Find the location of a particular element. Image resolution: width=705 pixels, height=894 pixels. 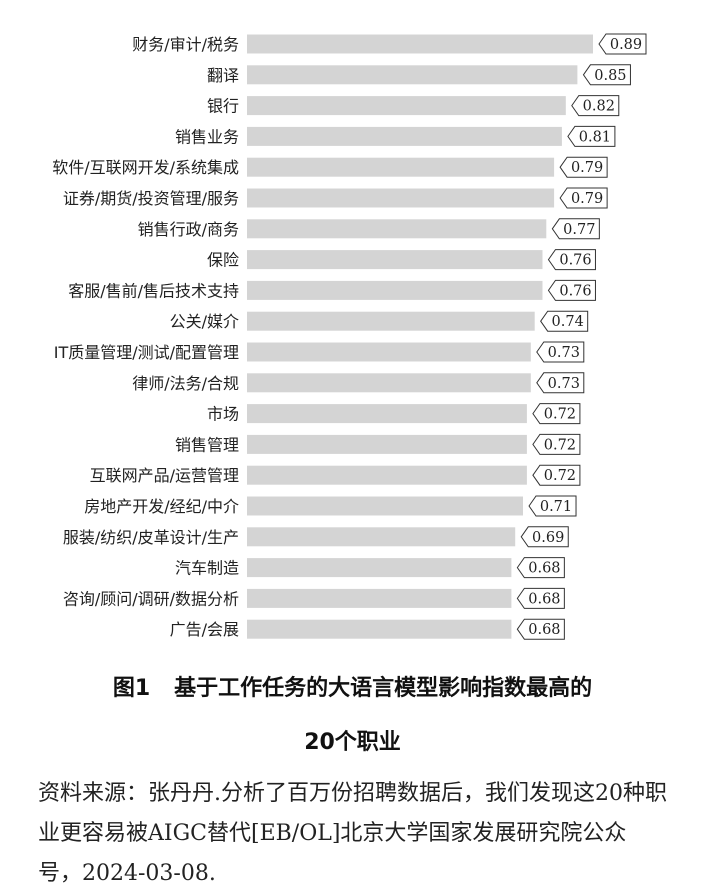

category-label-6: 销售行政/商务 is located at coordinates (188, 229).